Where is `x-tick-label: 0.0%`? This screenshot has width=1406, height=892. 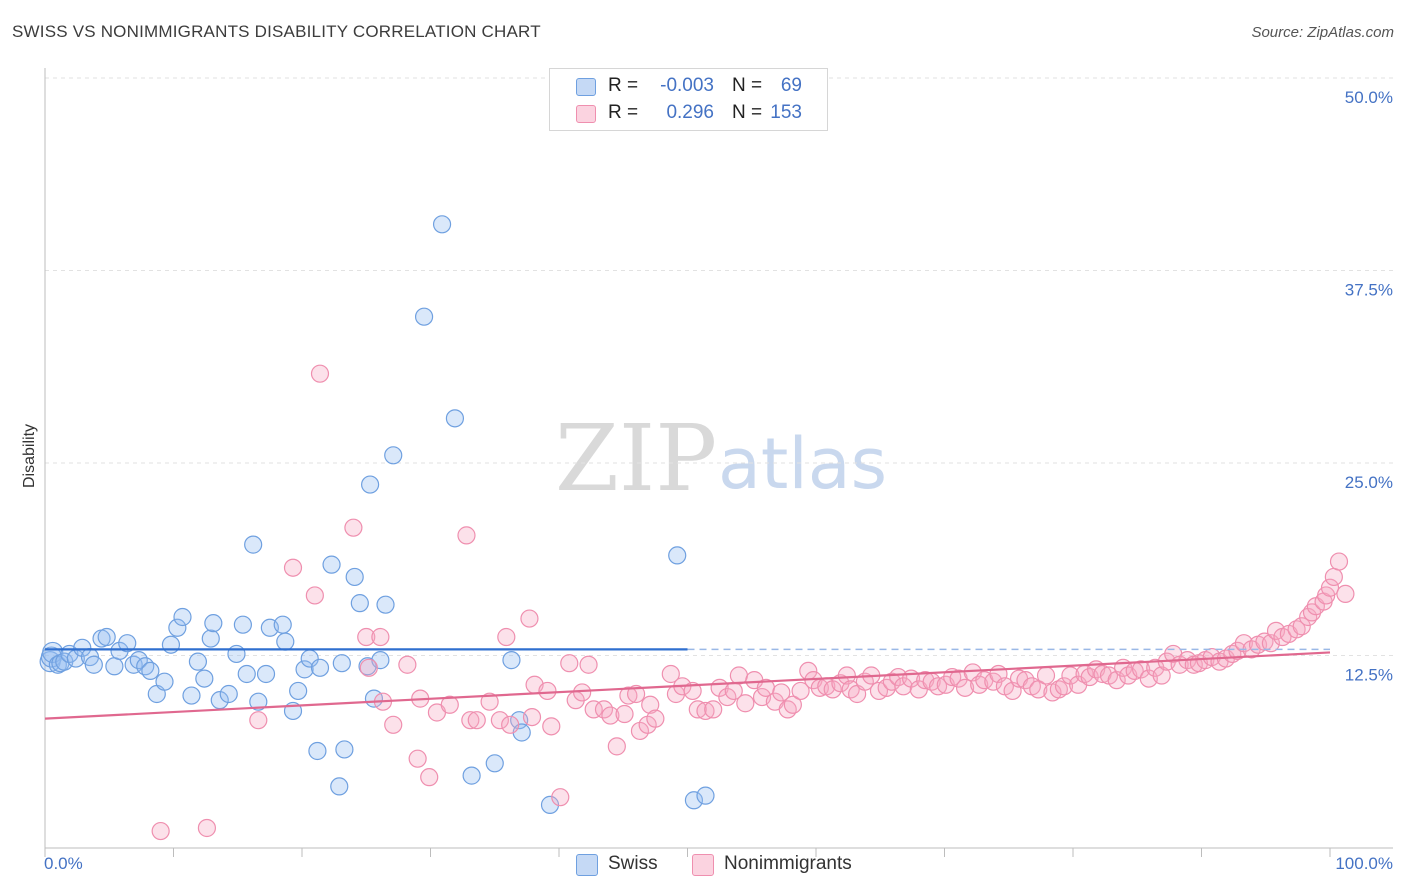
x-tick-label: 0.0% is located at coordinates (63, 863).